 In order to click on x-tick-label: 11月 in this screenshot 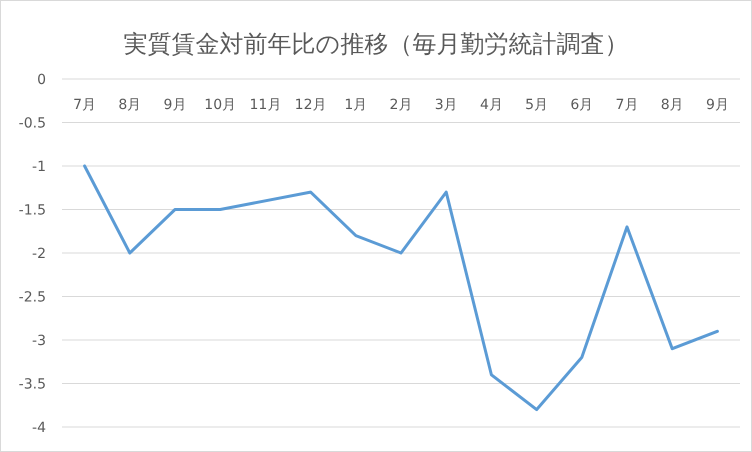, I will do `click(265, 105)`.